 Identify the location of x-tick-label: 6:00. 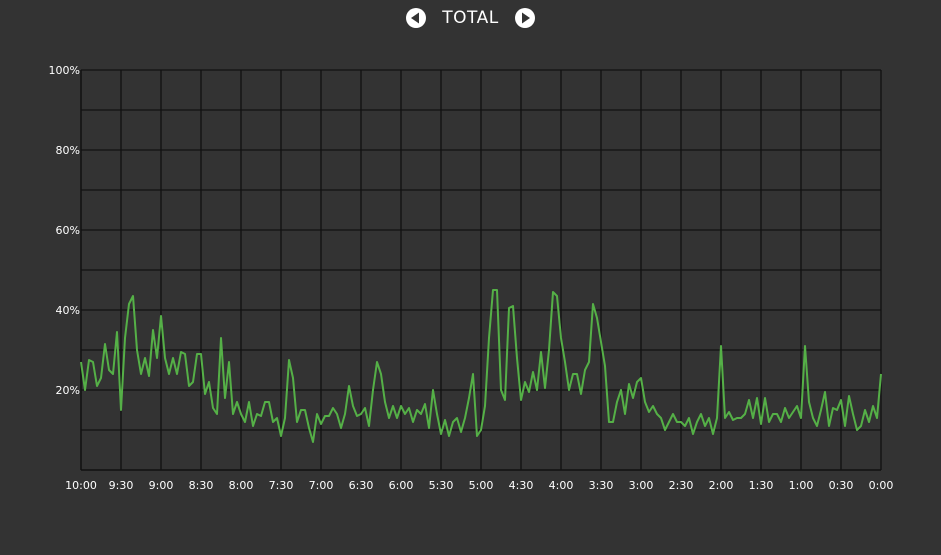
(401, 485).